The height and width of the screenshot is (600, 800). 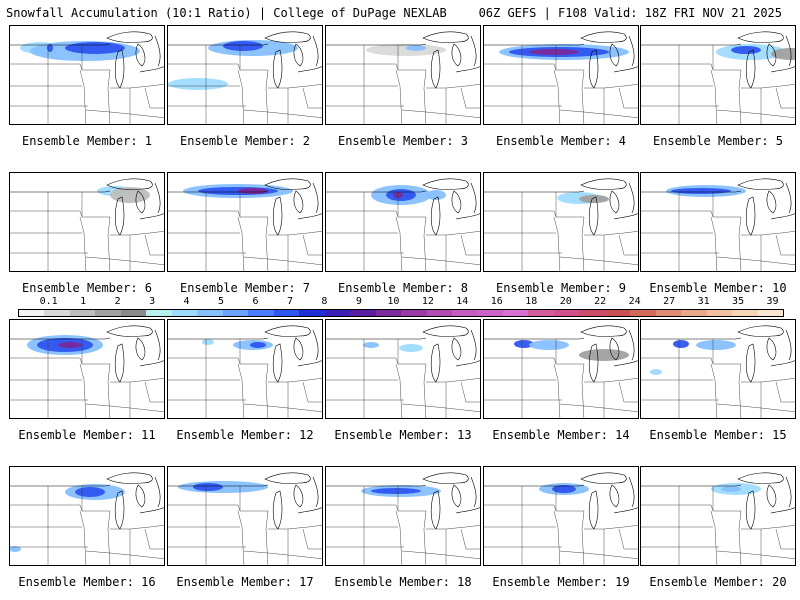 What do you see at coordinates (634, 301) in the screenshot?
I see `colorbar-tick: 24` at bounding box center [634, 301].